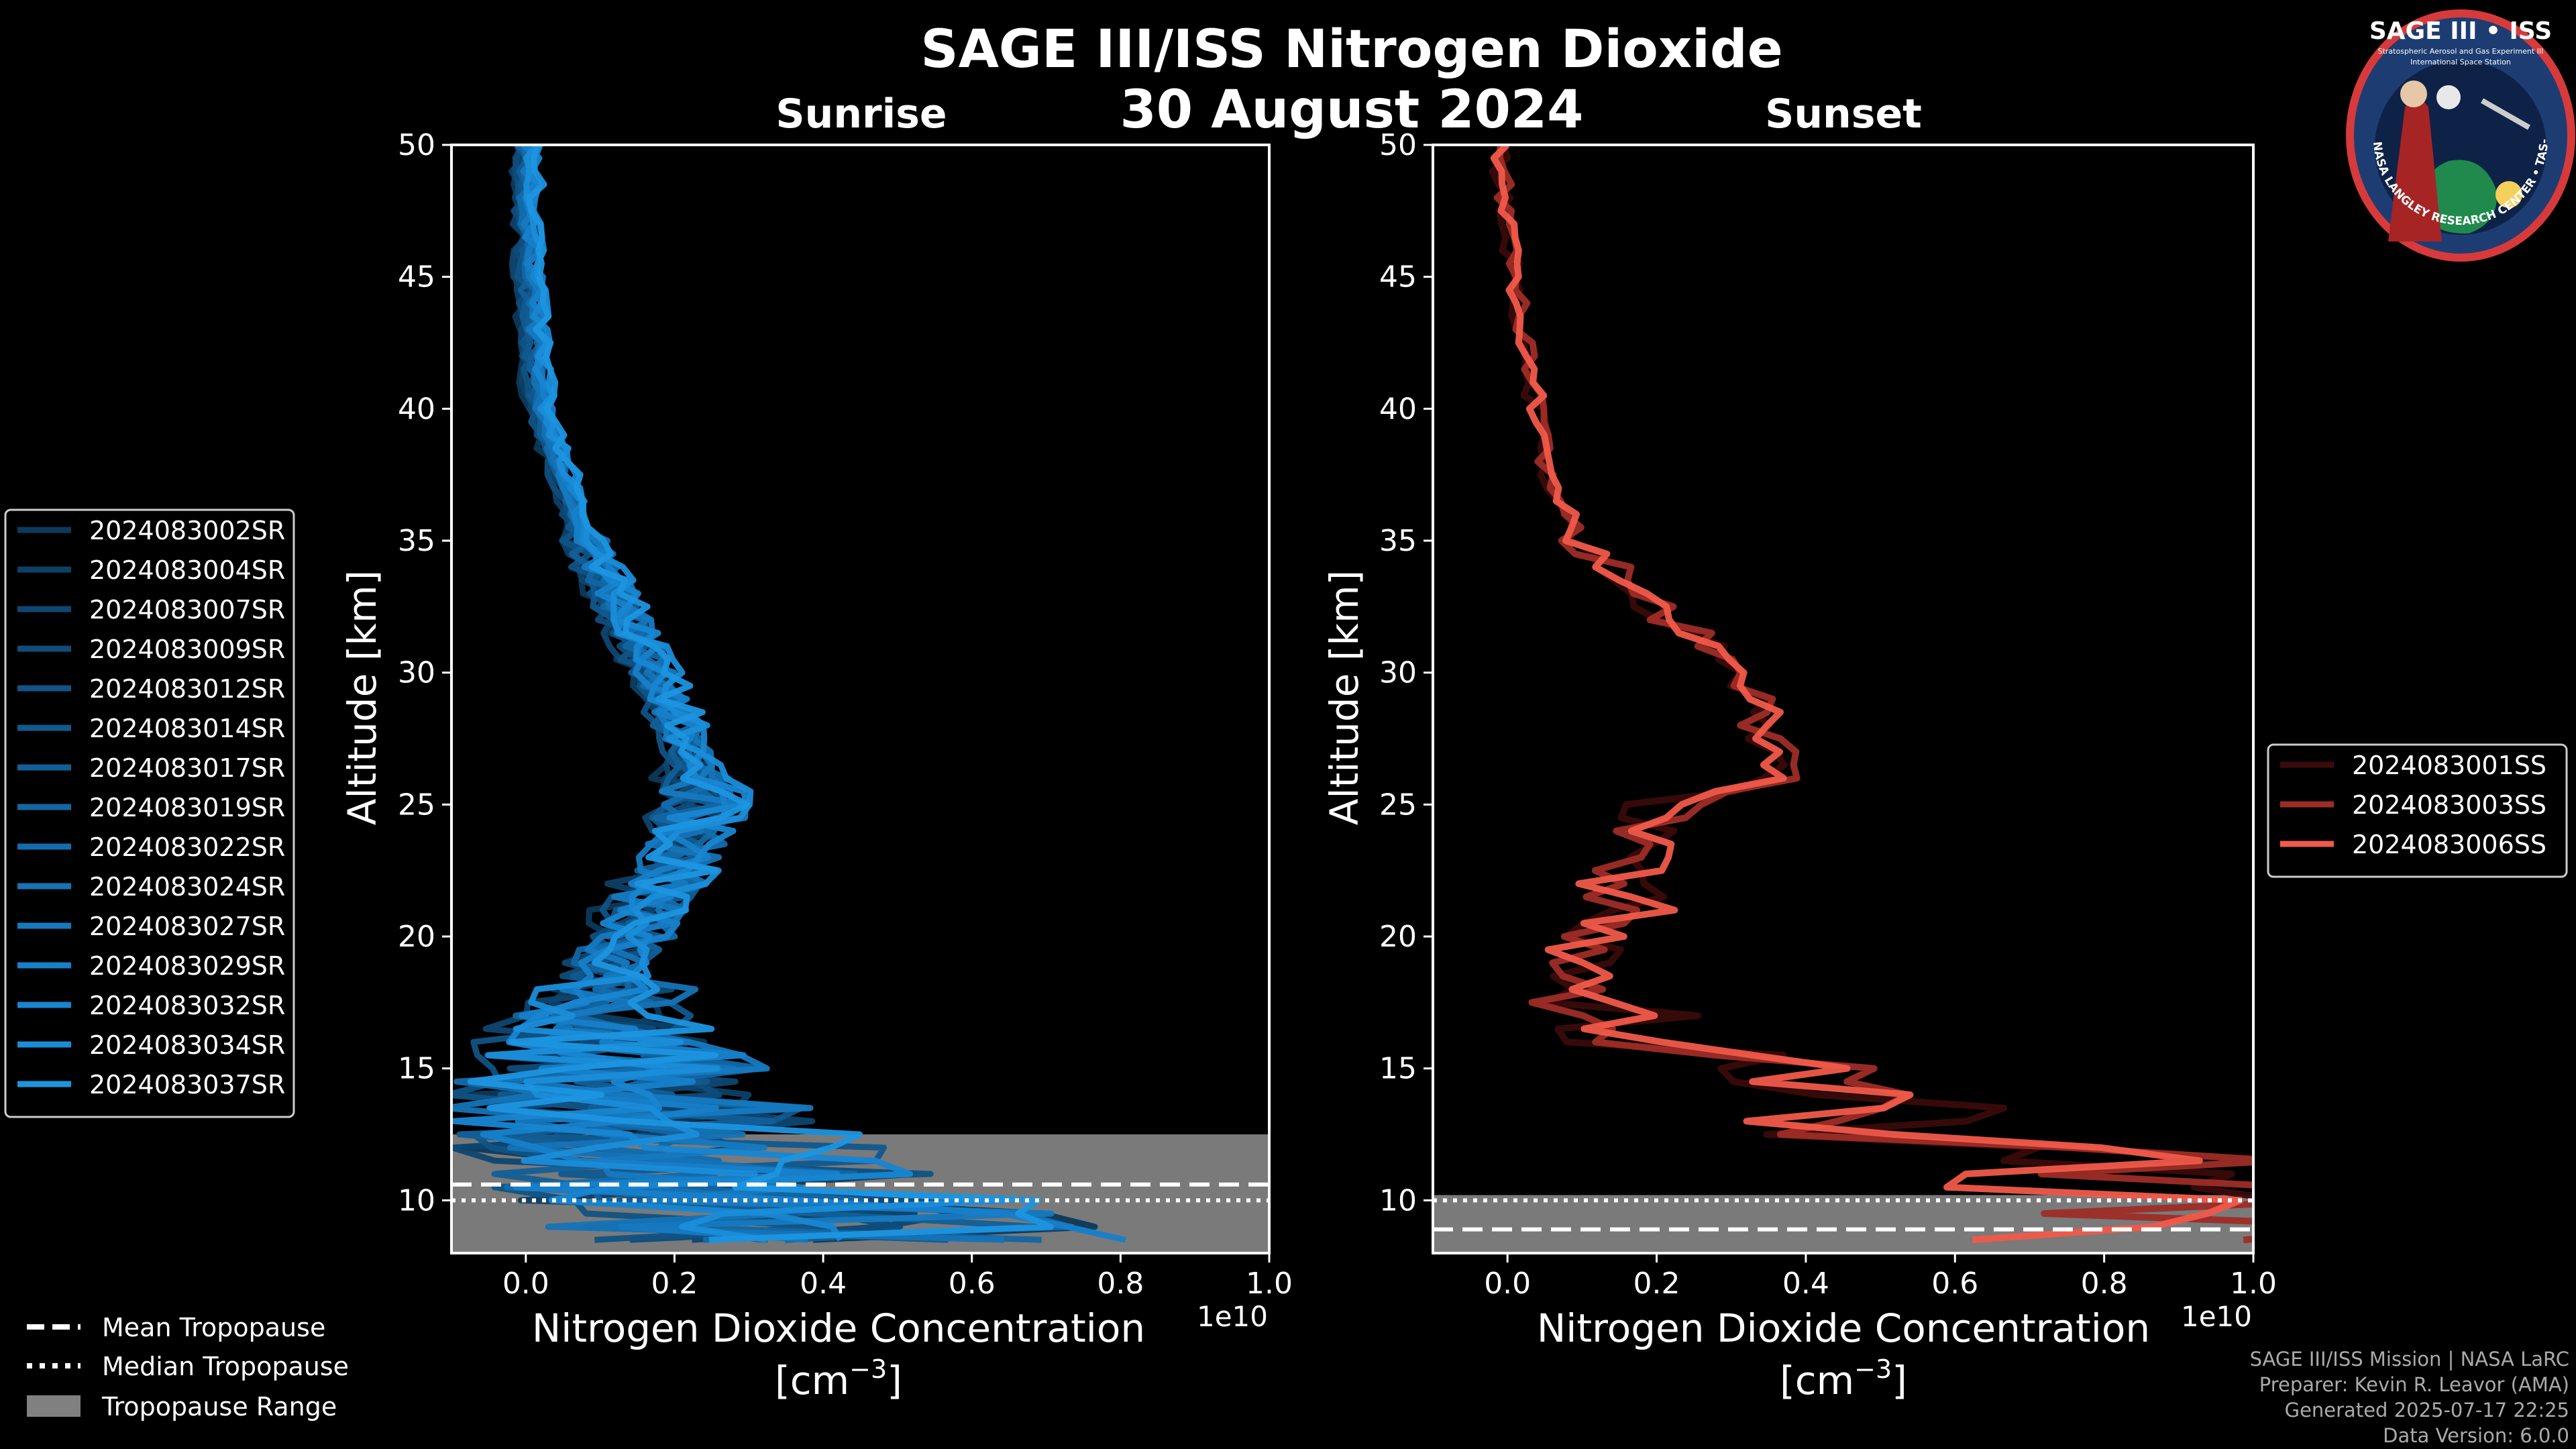 This screenshot has height=1449, width=2576. I want to click on logo-earth-icon, so click(2459, 197).